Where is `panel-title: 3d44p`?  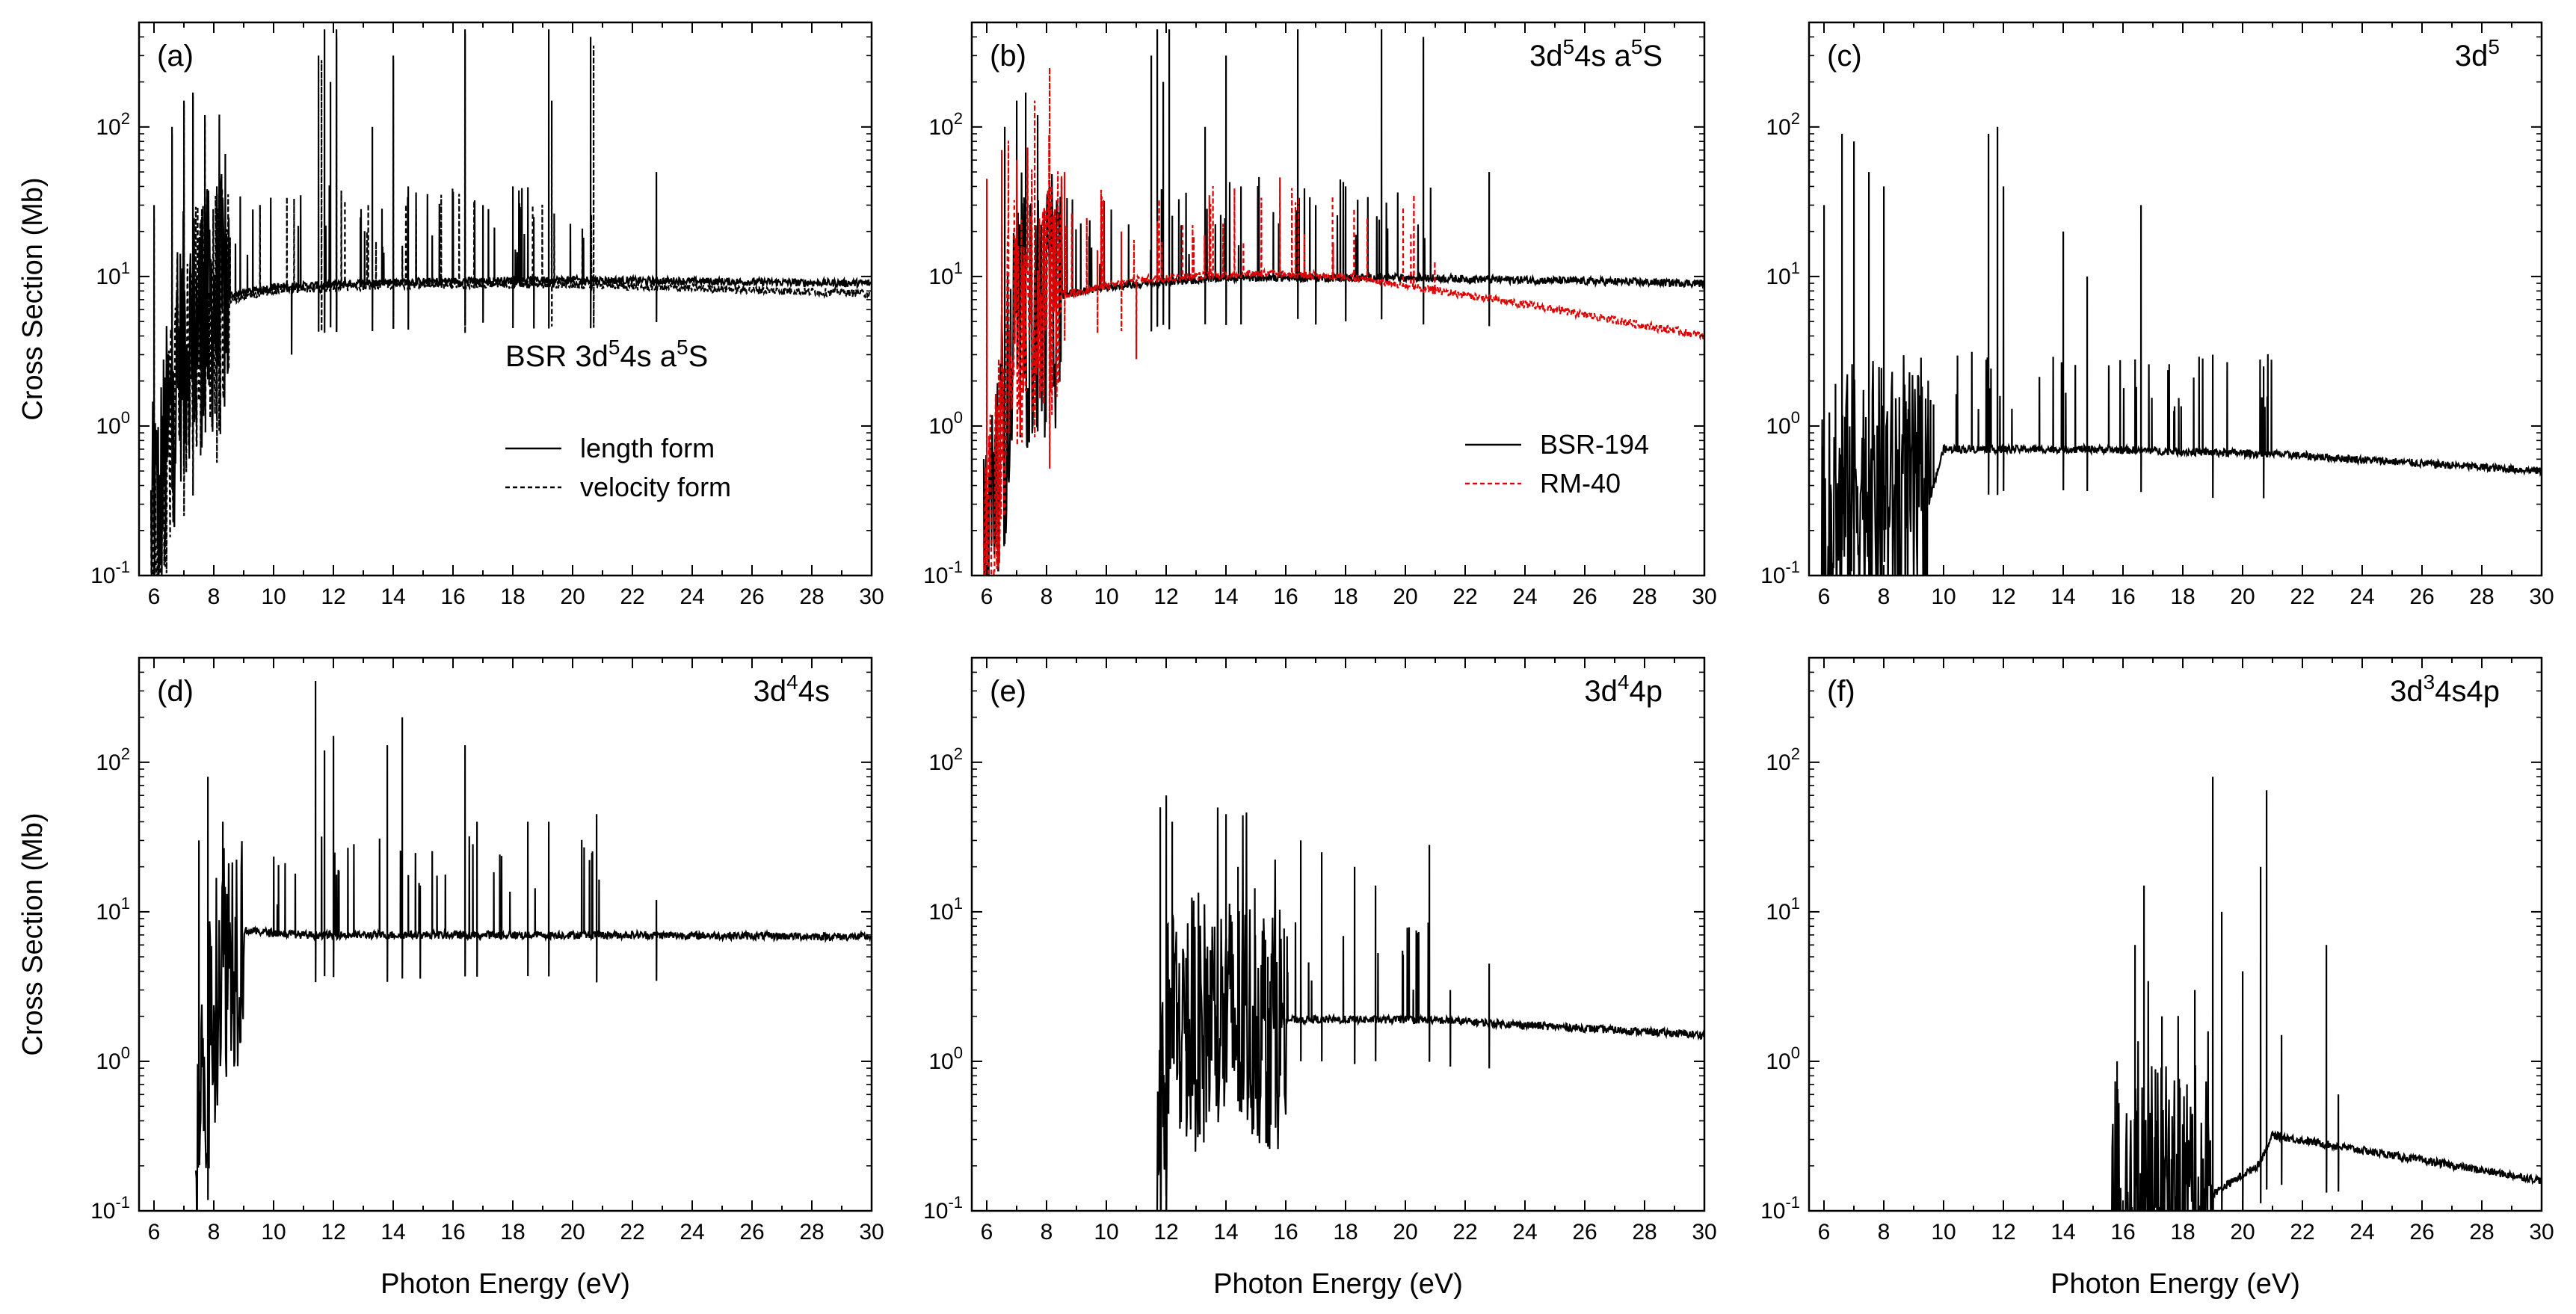
panel-title: 3d44p is located at coordinates (1623, 689).